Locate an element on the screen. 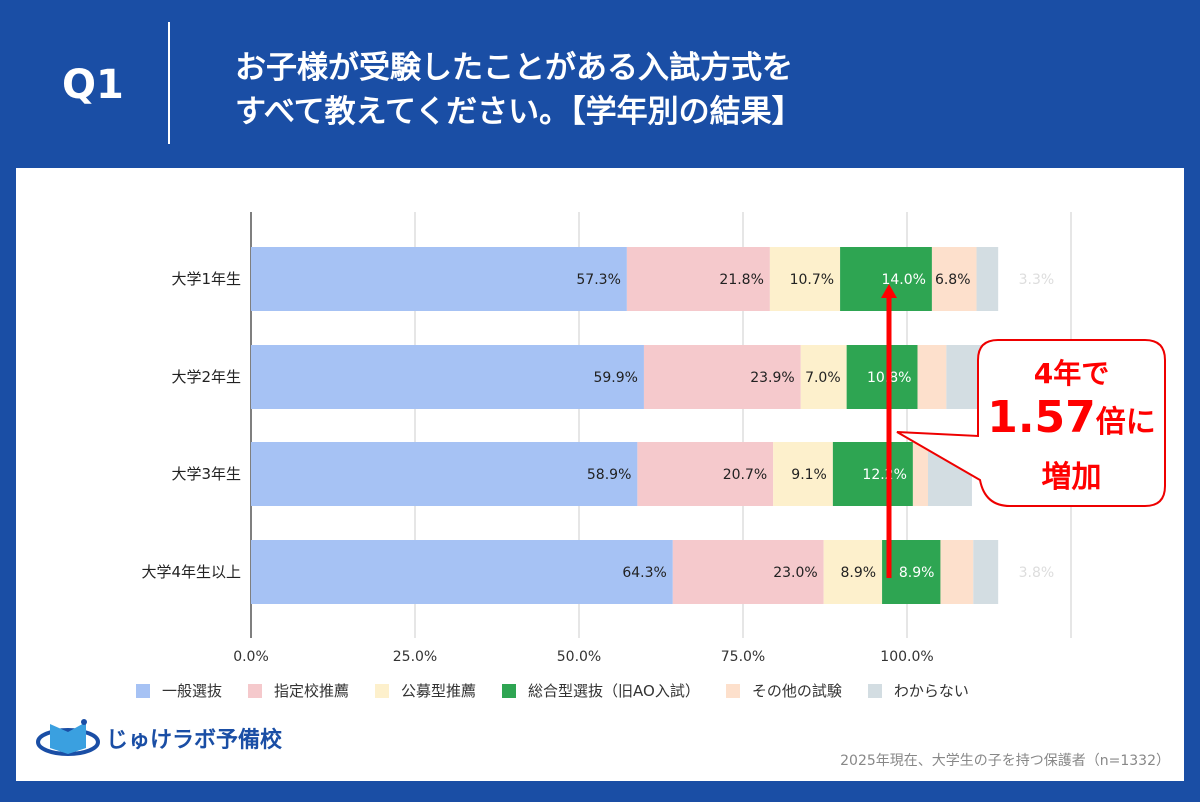 Image resolution: width=1200 pixels, height=802 pixels. callout-line3: 増加 is located at coordinates (1071, 477).